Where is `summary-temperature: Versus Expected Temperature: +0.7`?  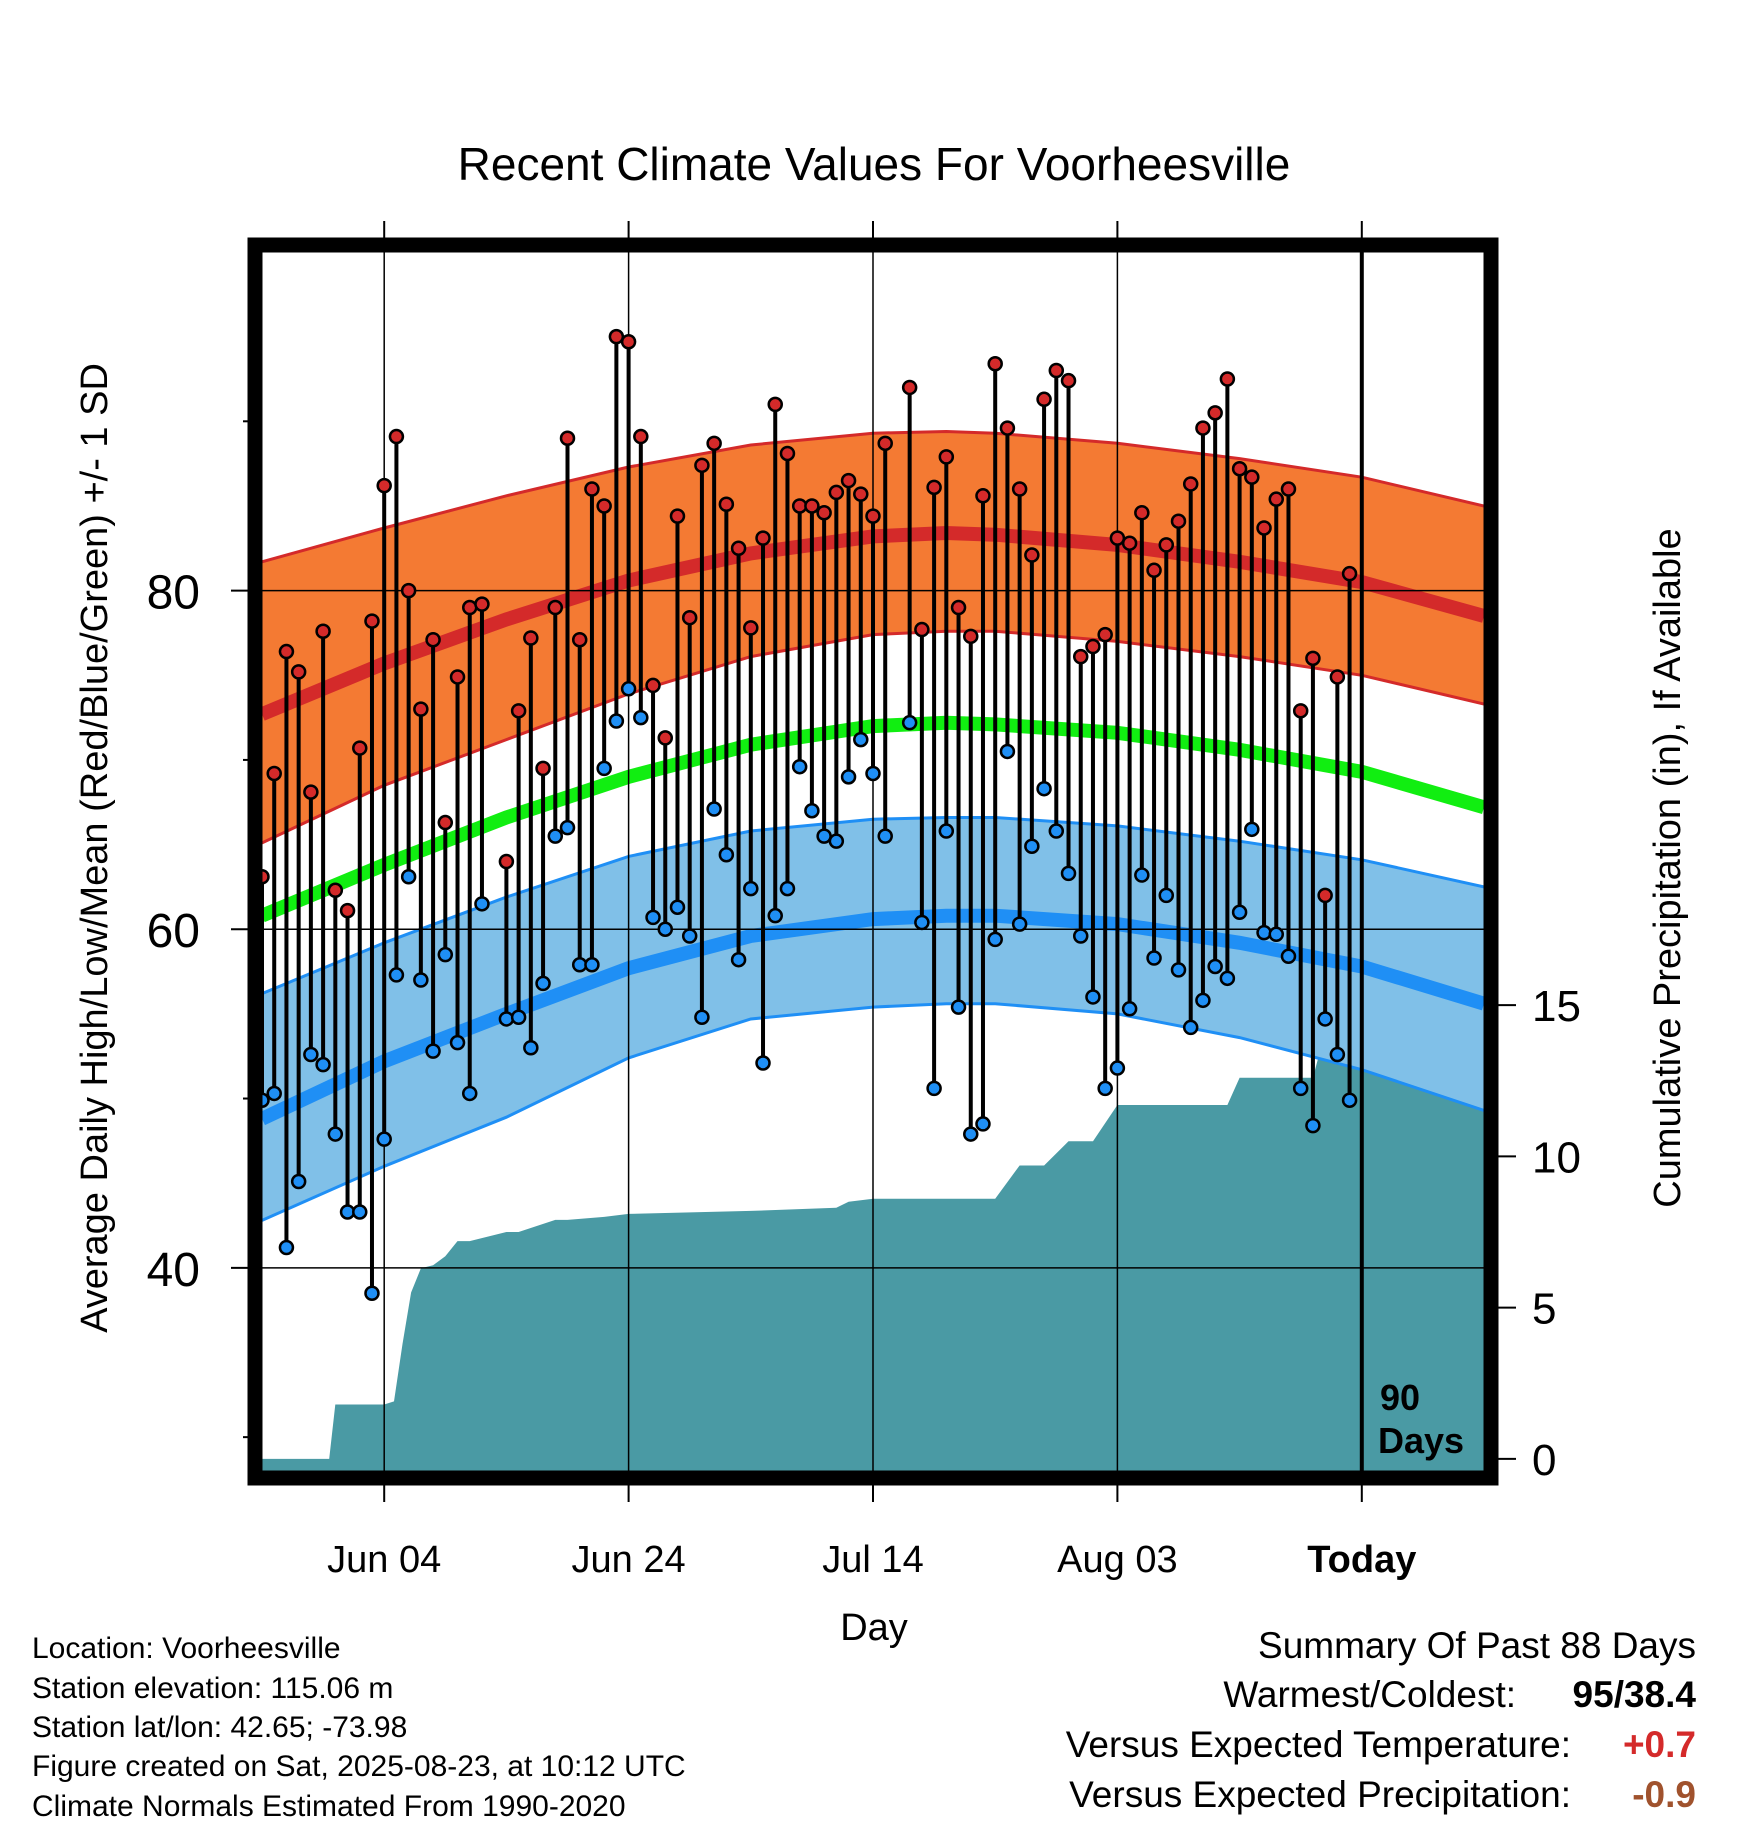 summary-temperature: Versus Expected Temperature: +0.7 is located at coordinates (1381, 1745).